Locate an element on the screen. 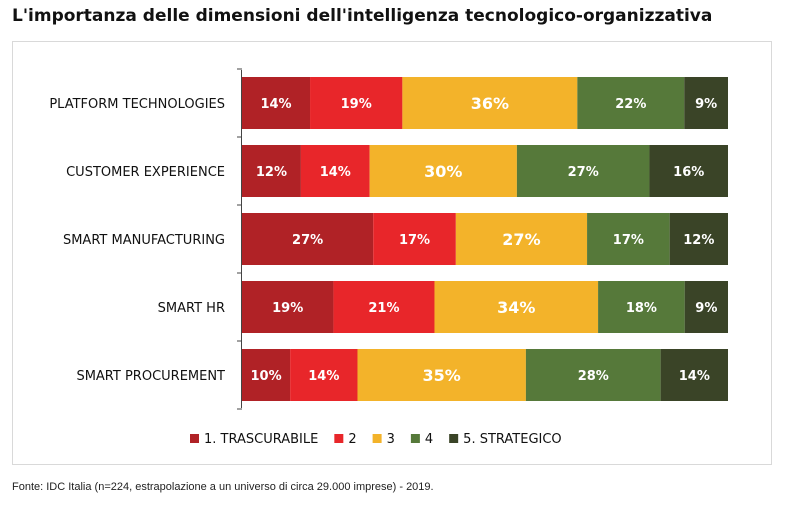 The width and height of the screenshot is (791, 509). data-label: 30% is located at coordinates (443, 171).